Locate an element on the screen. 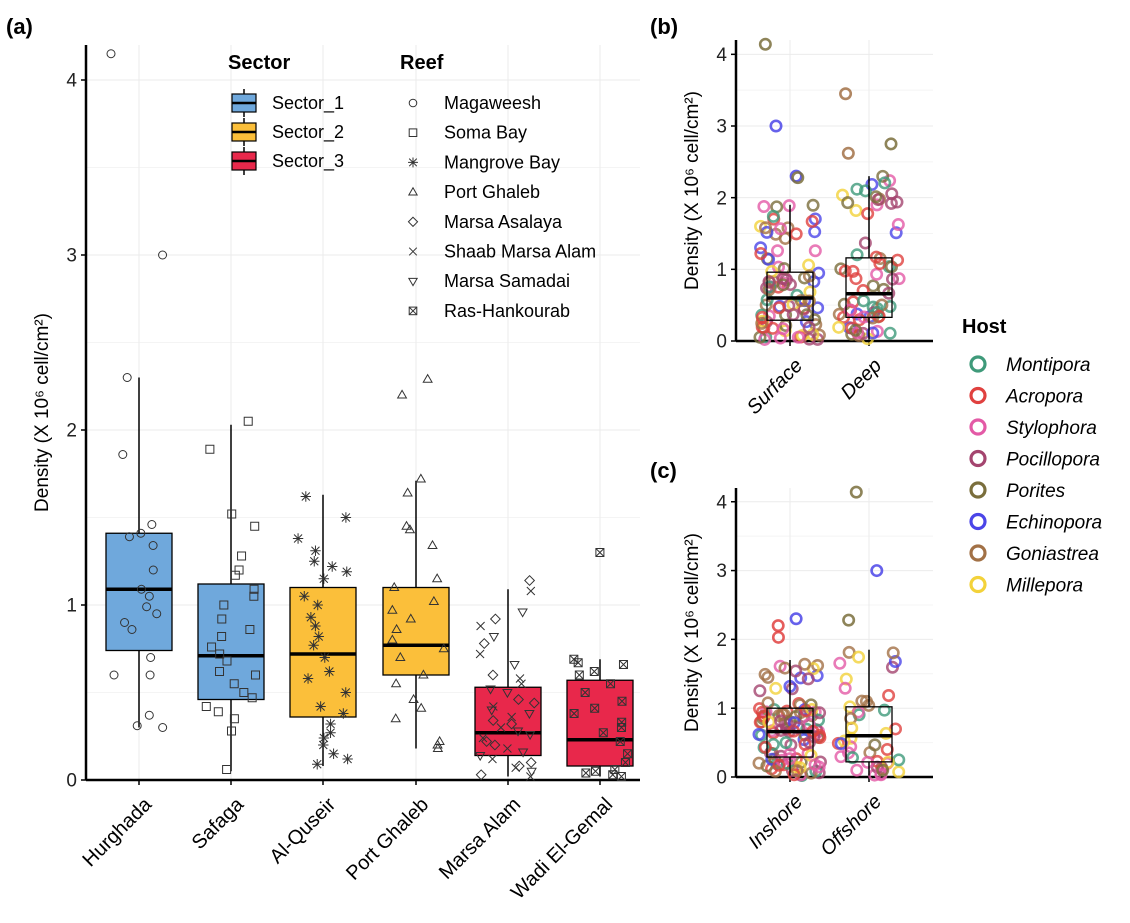 The height and width of the screenshot is (923, 1130). y-tick-label: 0 is located at coordinates (71, 781).